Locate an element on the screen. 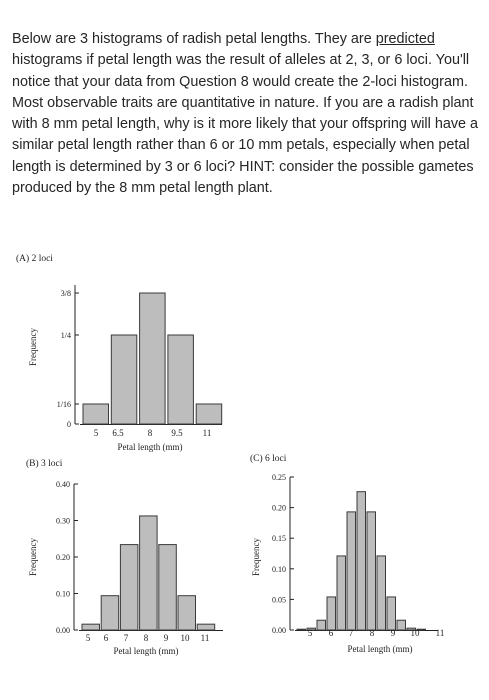  y-tick-label: 0 is located at coordinates (69, 424).